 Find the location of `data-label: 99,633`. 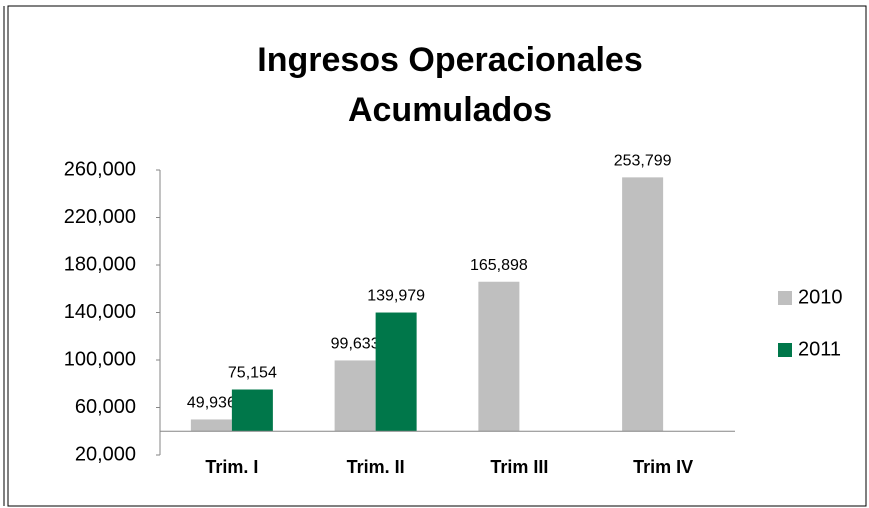

data-label: 99,633 is located at coordinates (355, 344).